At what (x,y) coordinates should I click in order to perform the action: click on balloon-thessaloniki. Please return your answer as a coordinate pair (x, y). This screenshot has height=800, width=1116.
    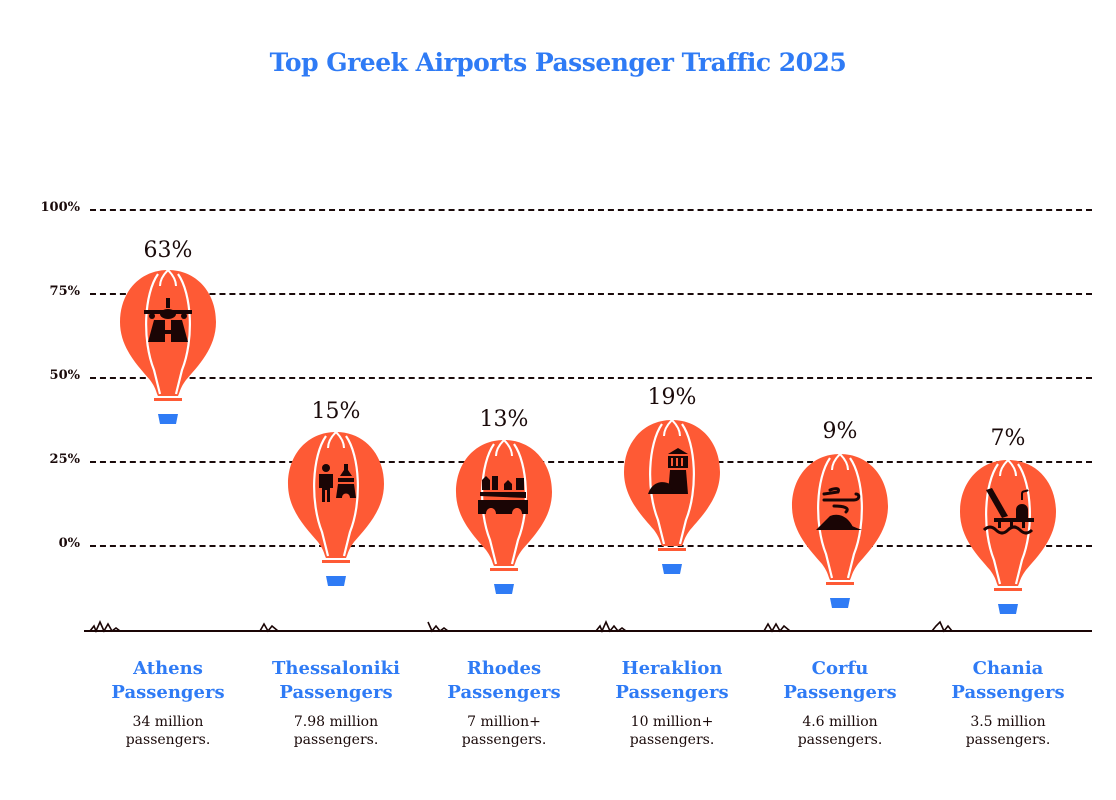
    Looking at the image, I should click on (336, 521).